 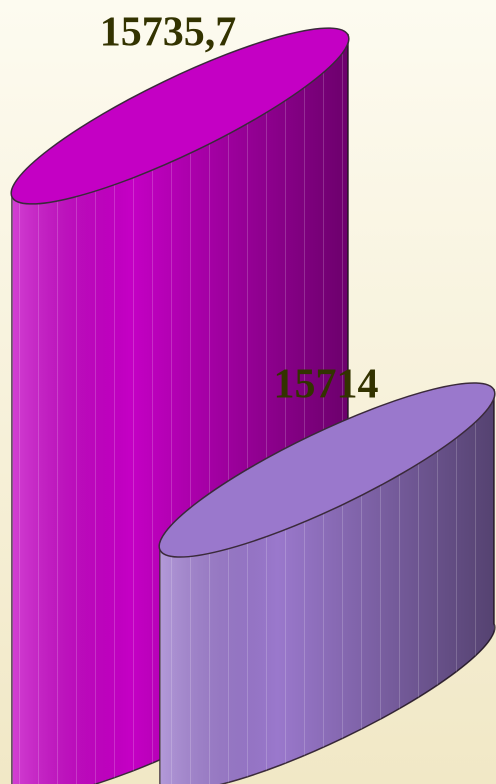 What do you see at coordinates (168, 33) in the screenshot?
I see `value-label: 15735,7` at bounding box center [168, 33].